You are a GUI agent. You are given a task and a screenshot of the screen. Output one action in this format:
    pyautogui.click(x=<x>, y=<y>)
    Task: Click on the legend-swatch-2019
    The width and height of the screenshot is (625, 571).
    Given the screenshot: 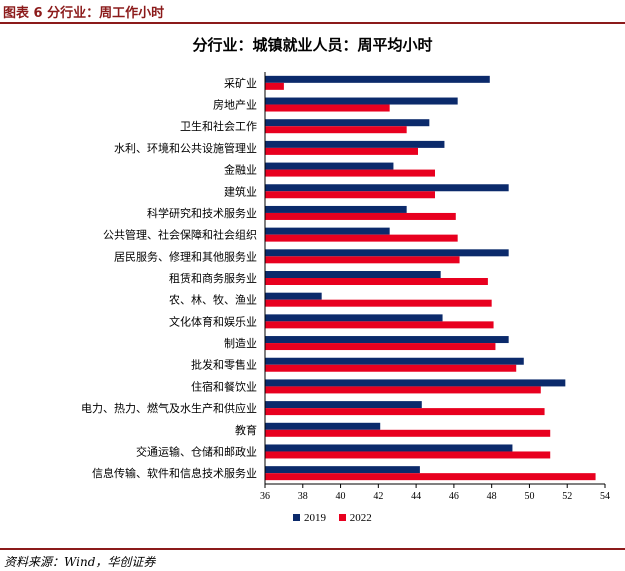 What is the action you would take?
    pyautogui.click(x=296, y=517)
    